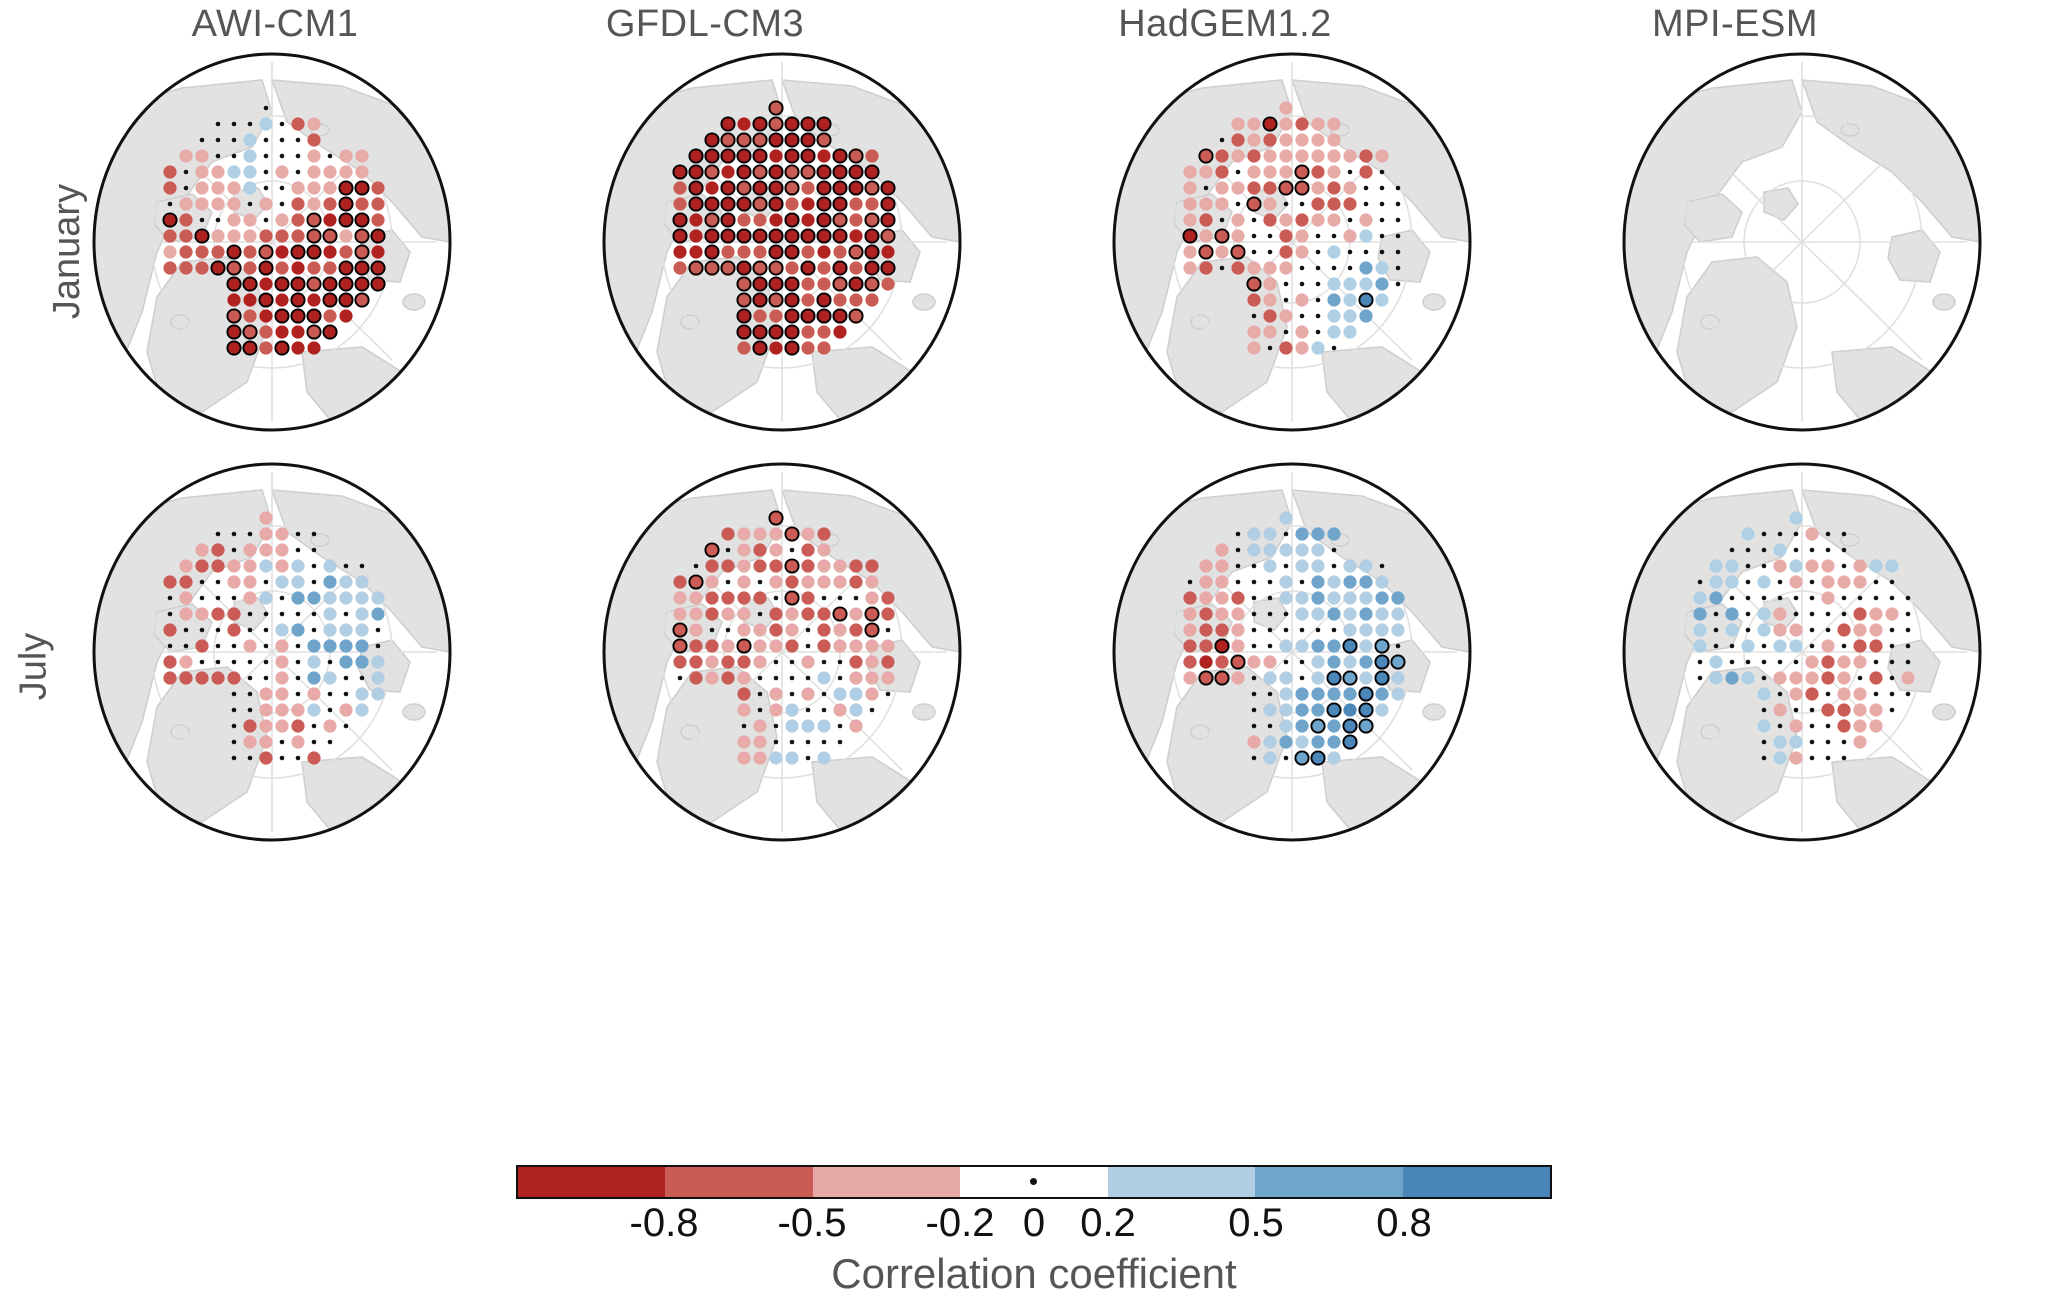  I want to click on colorbar-tick-label: 0.8, so click(1404, 1223).